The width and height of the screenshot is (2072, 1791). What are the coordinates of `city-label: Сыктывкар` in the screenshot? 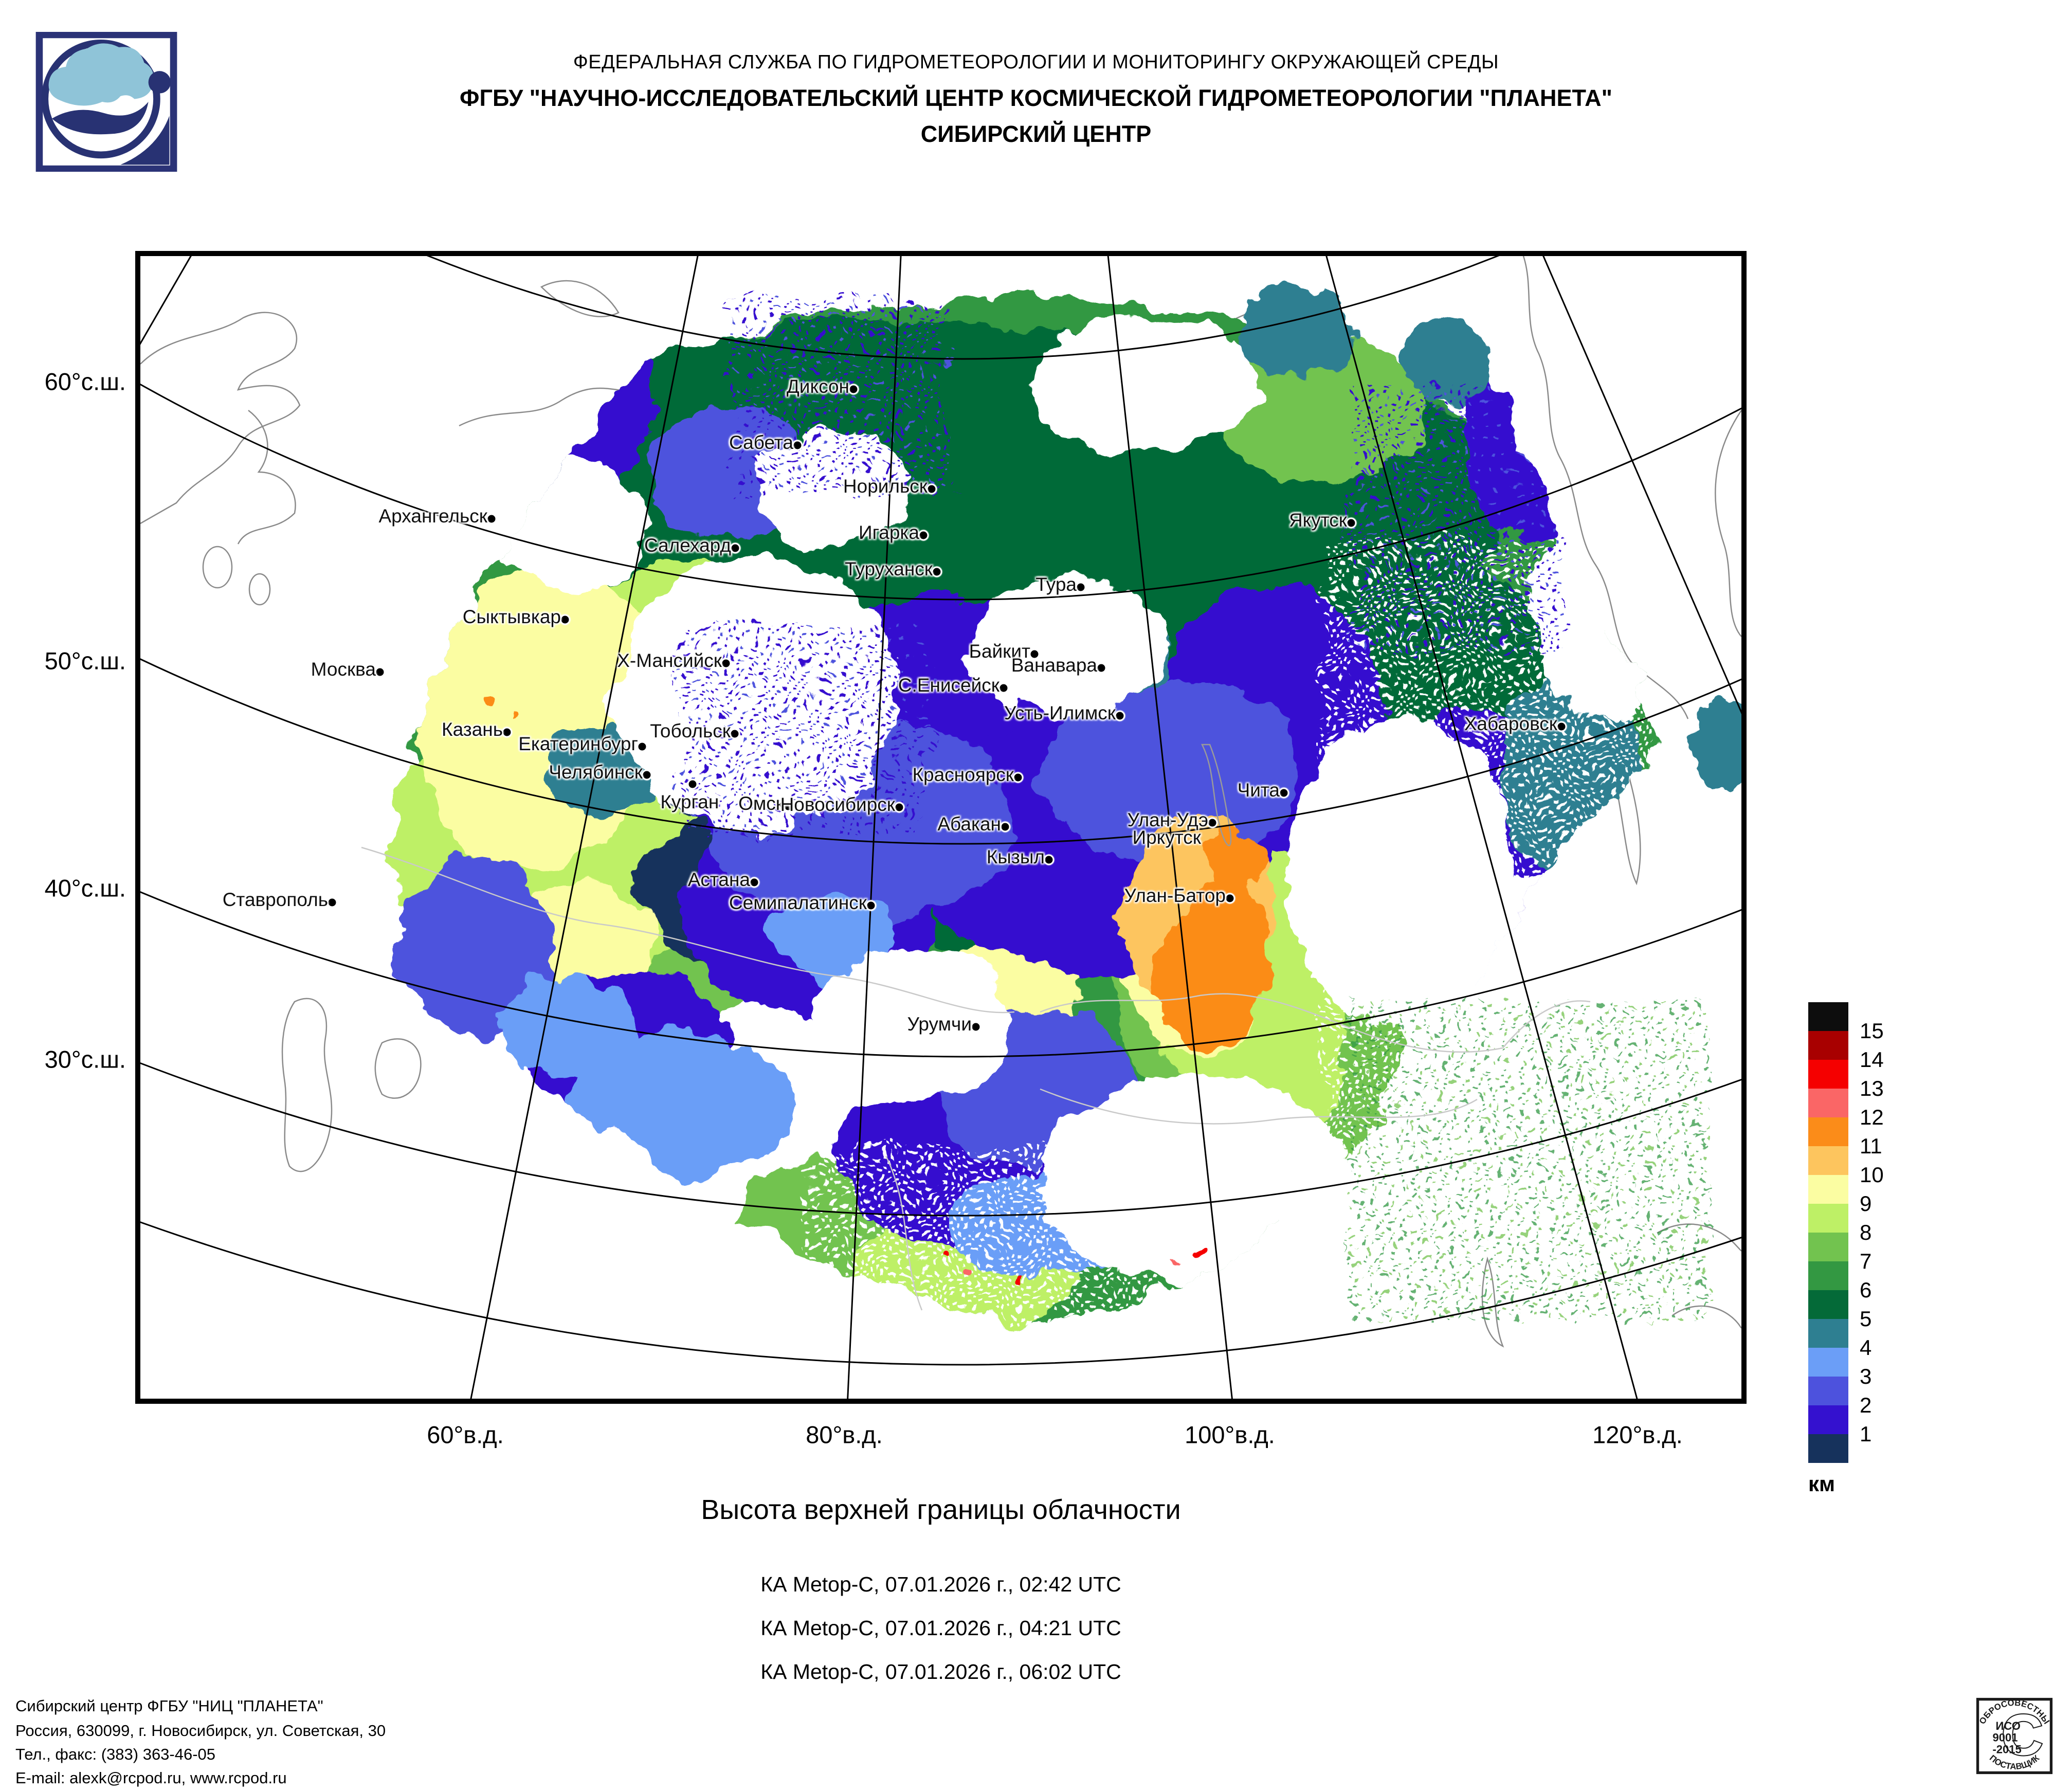 It's located at (511, 616).